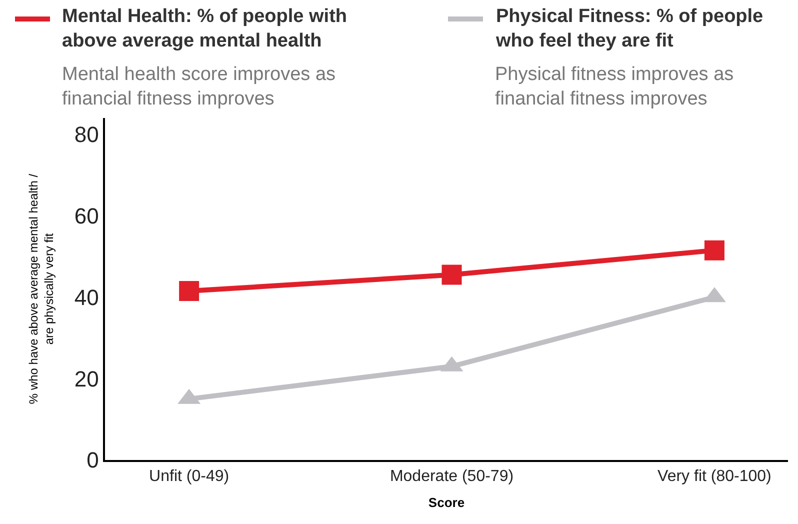 The image size is (798, 524). What do you see at coordinates (86, 215) in the screenshot?
I see `y-tick-label: 60` at bounding box center [86, 215].